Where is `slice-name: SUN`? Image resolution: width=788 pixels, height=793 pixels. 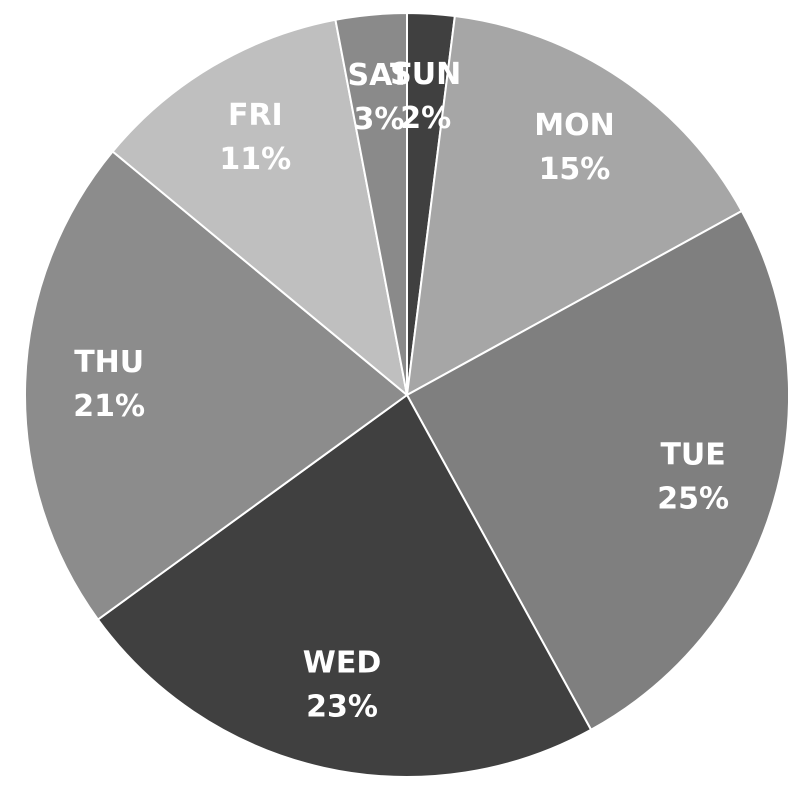 slice-name: SUN is located at coordinates (425, 74).